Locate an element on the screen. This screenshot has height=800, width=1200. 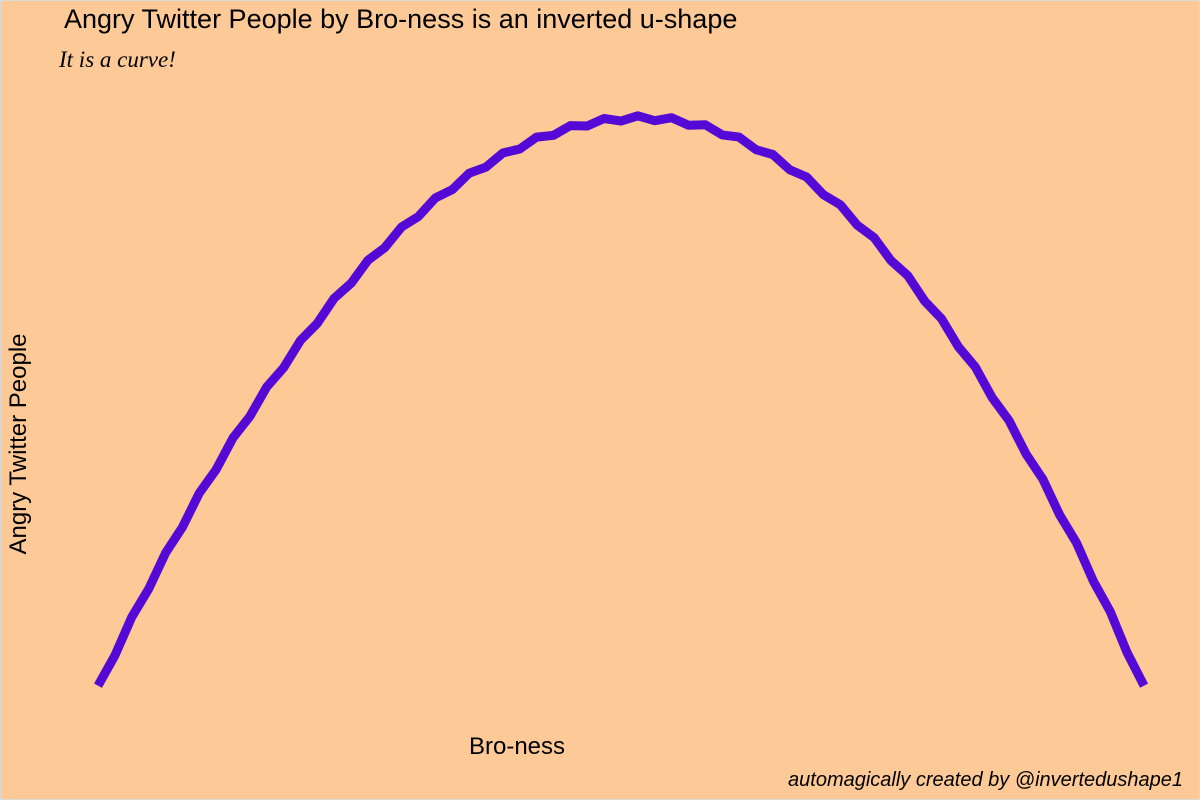
chart-subtitle: It is a curve! is located at coordinates (117, 59).